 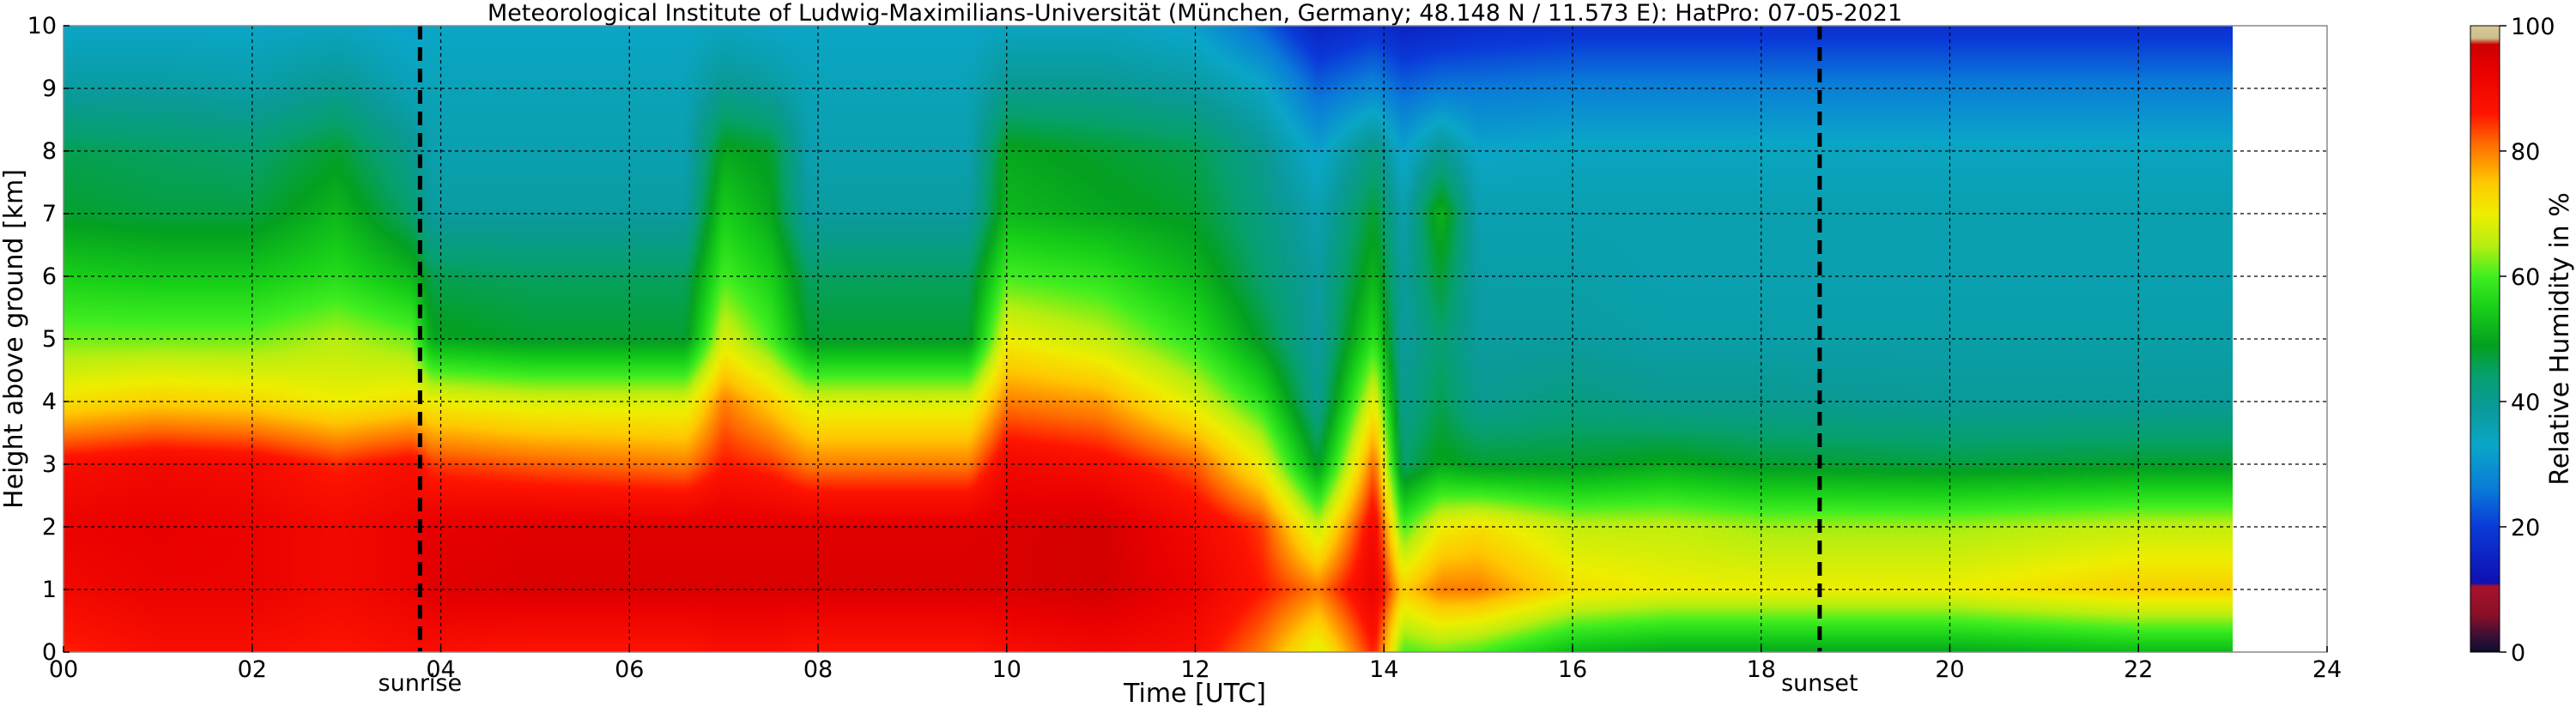 I want to click on x-tick-label: 24, so click(x=2327, y=670).